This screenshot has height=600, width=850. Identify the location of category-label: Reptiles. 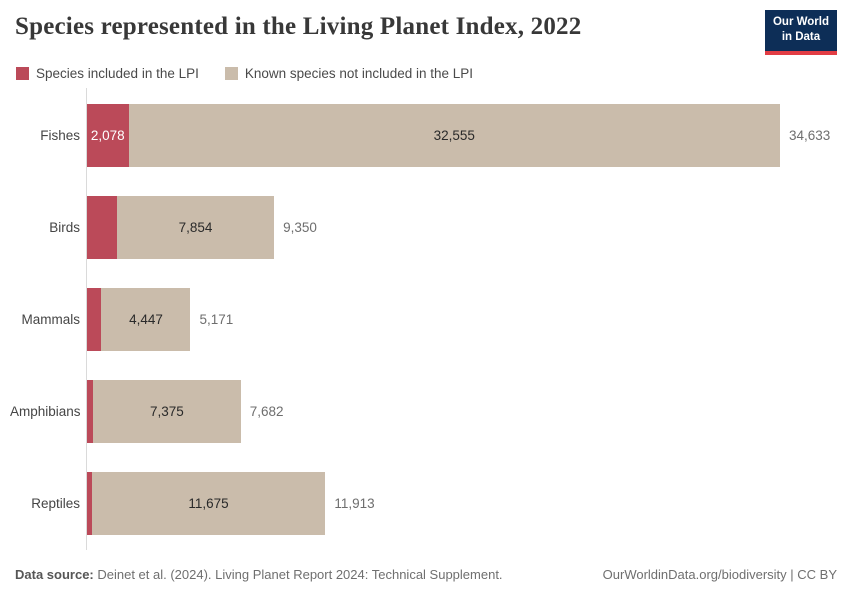
(55, 503).